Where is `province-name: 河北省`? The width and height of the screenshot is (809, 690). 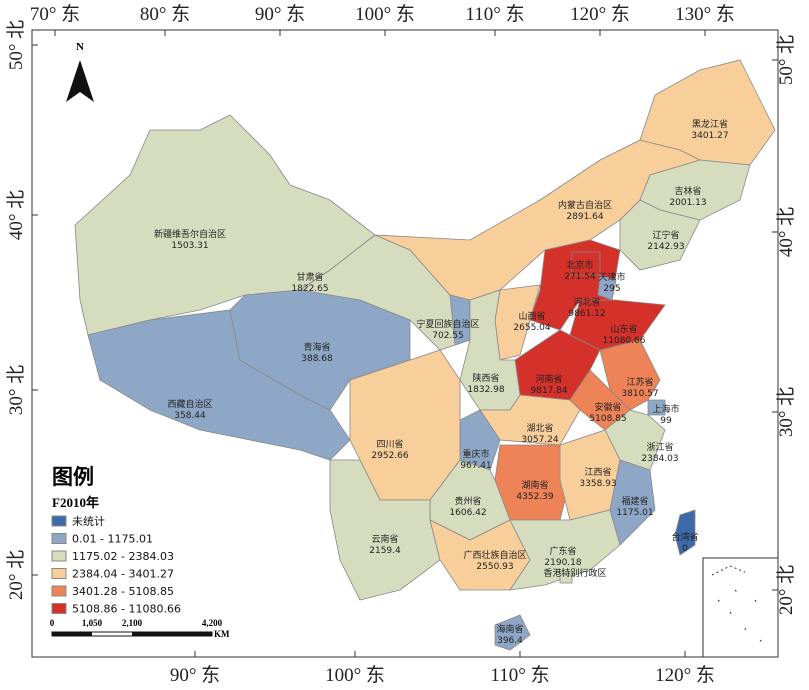
province-name: 河北省 is located at coordinates (586, 302).